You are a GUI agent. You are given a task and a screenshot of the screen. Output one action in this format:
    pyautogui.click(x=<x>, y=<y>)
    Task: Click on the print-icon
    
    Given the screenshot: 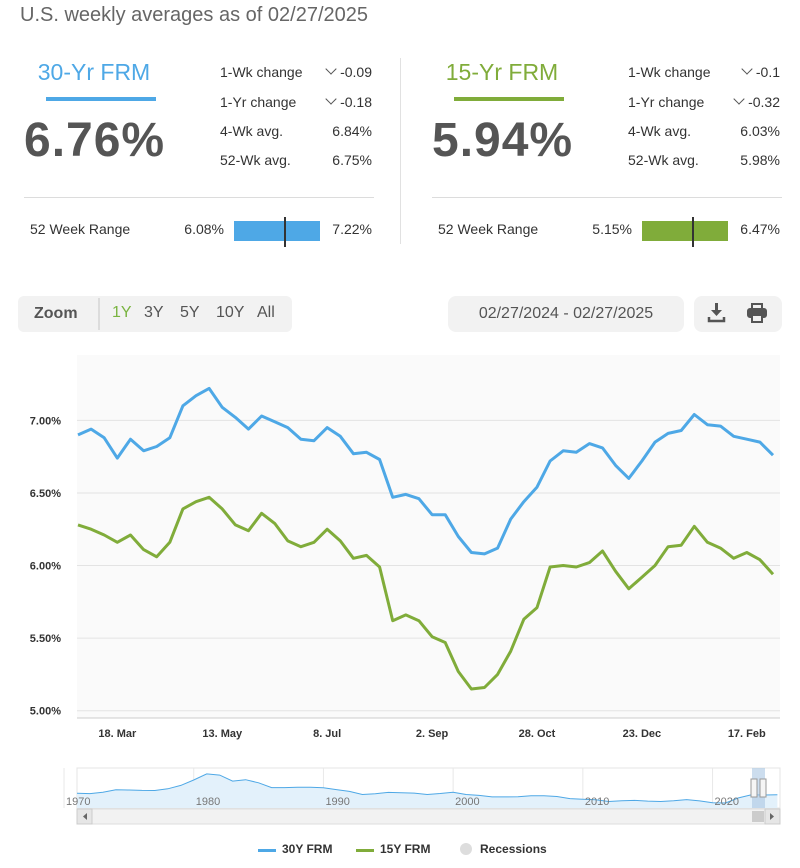 What is the action you would take?
    pyautogui.click(x=757, y=313)
    